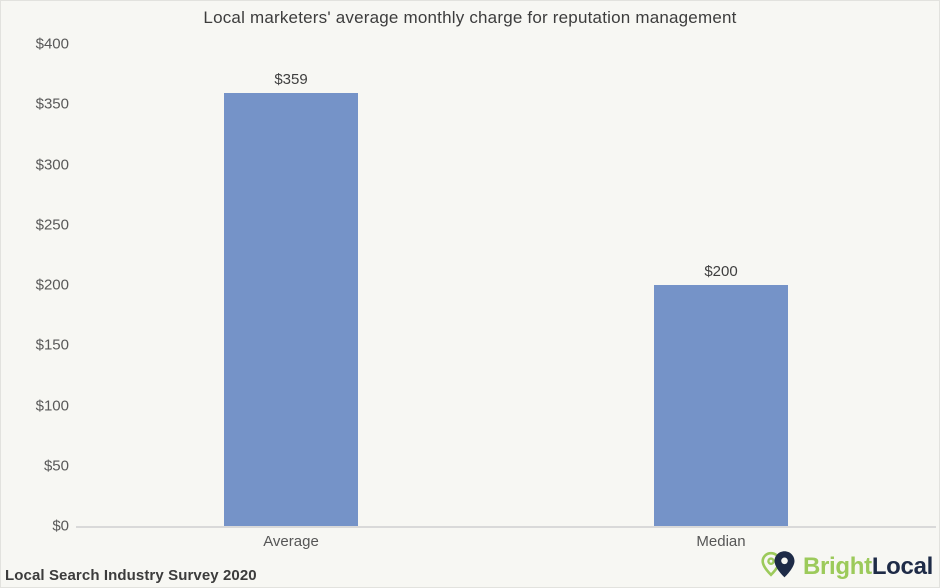  What do you see at coordinates (52, 44) in the screenshot?
I see `y-tick-label: $400` at bounding box center [52, 44].